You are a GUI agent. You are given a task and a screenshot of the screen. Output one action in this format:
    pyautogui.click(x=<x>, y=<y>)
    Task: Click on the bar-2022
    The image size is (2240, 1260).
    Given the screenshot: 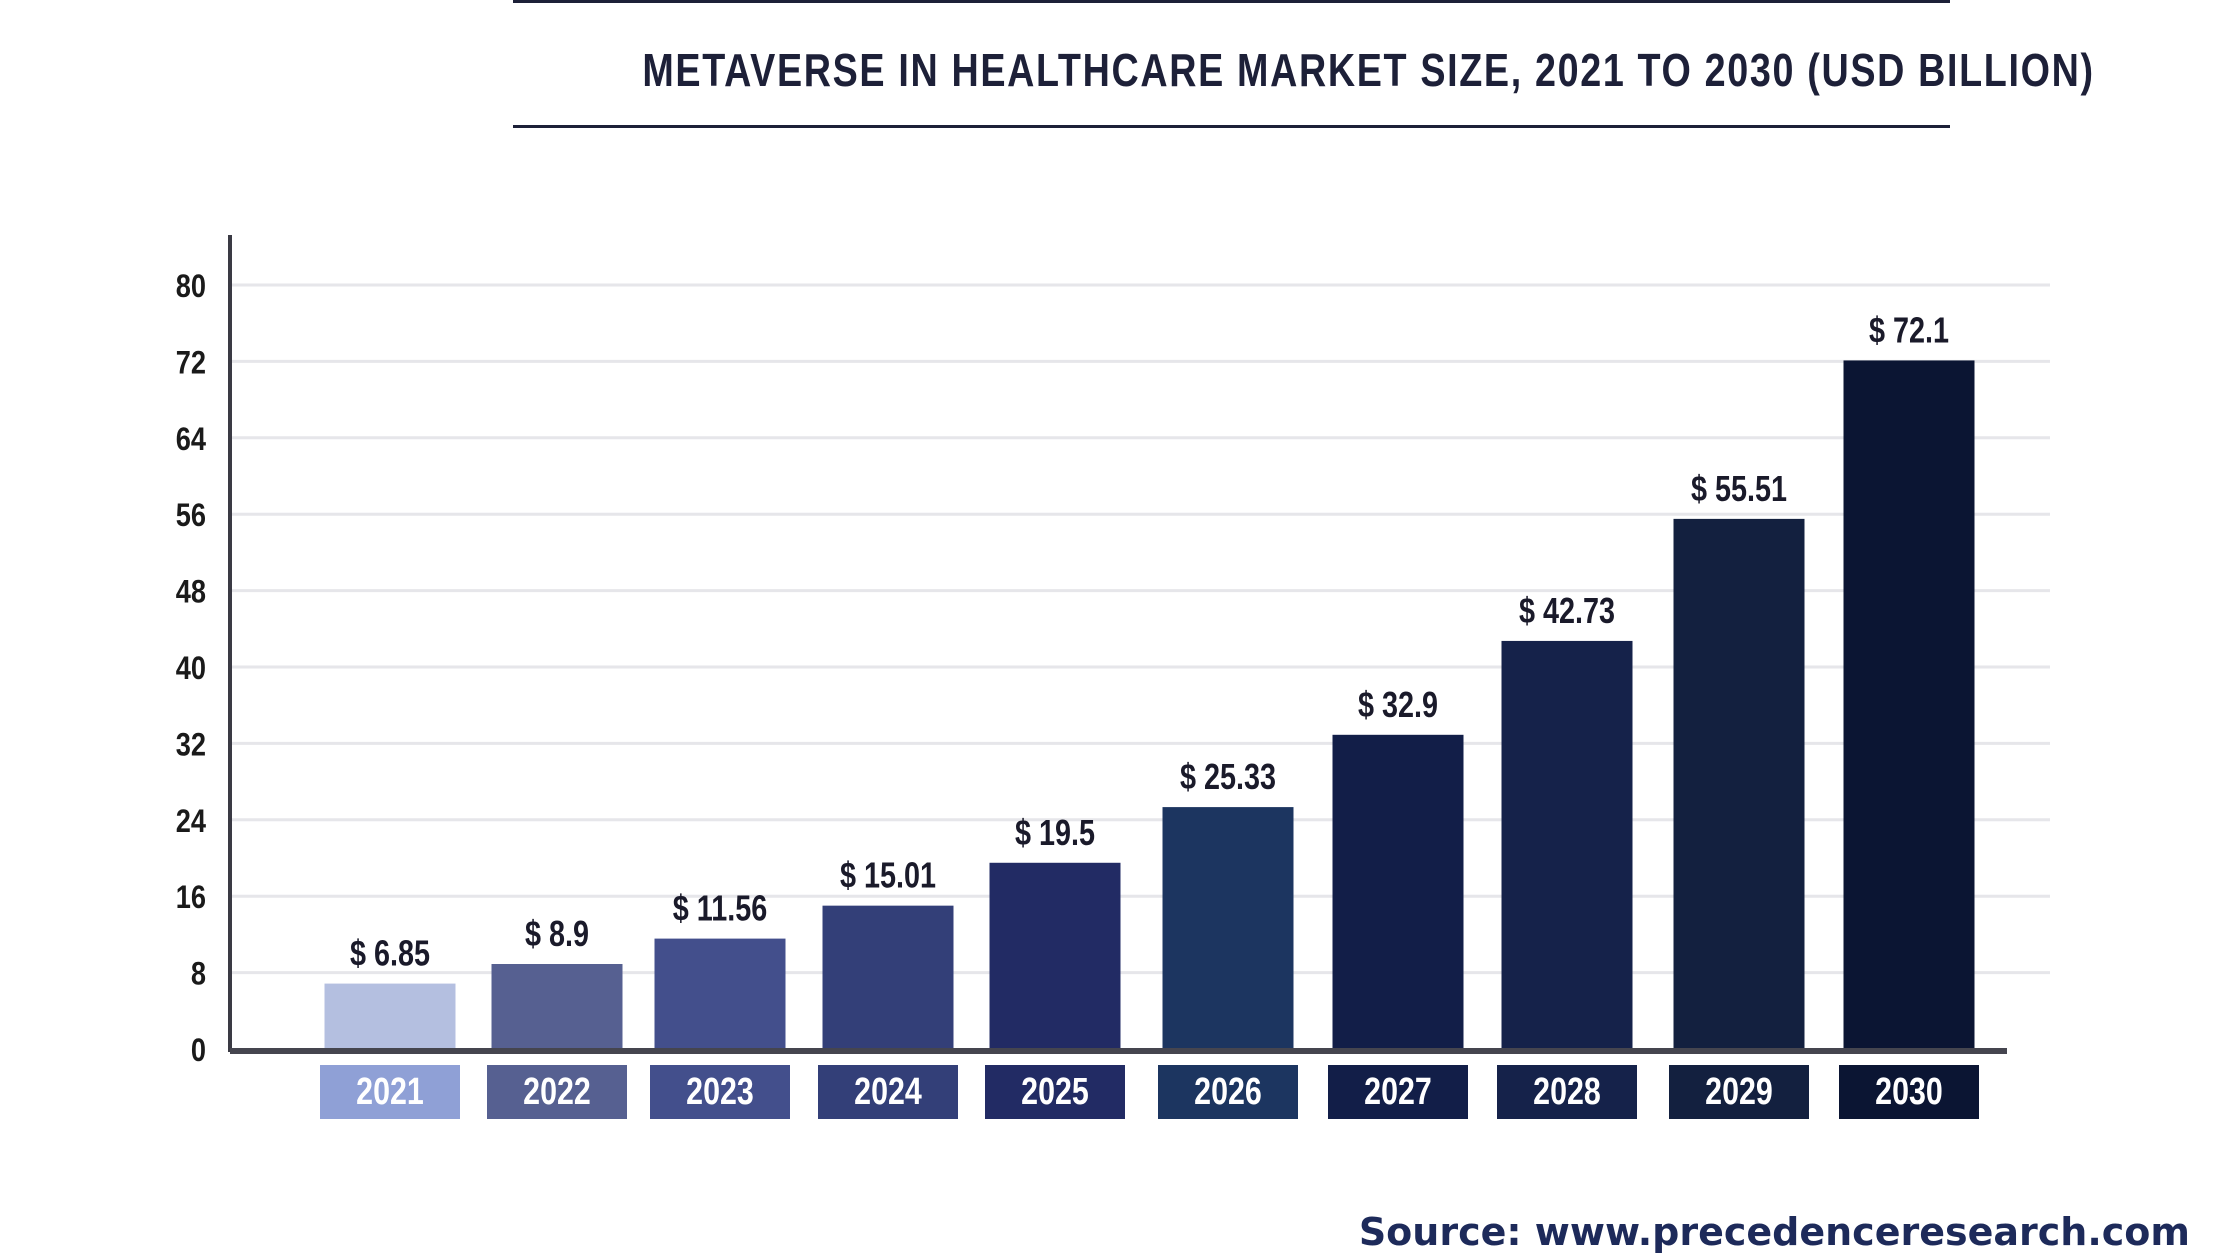 What is the action you would take?
    pyautogui.click(x=557, y=1006)
    